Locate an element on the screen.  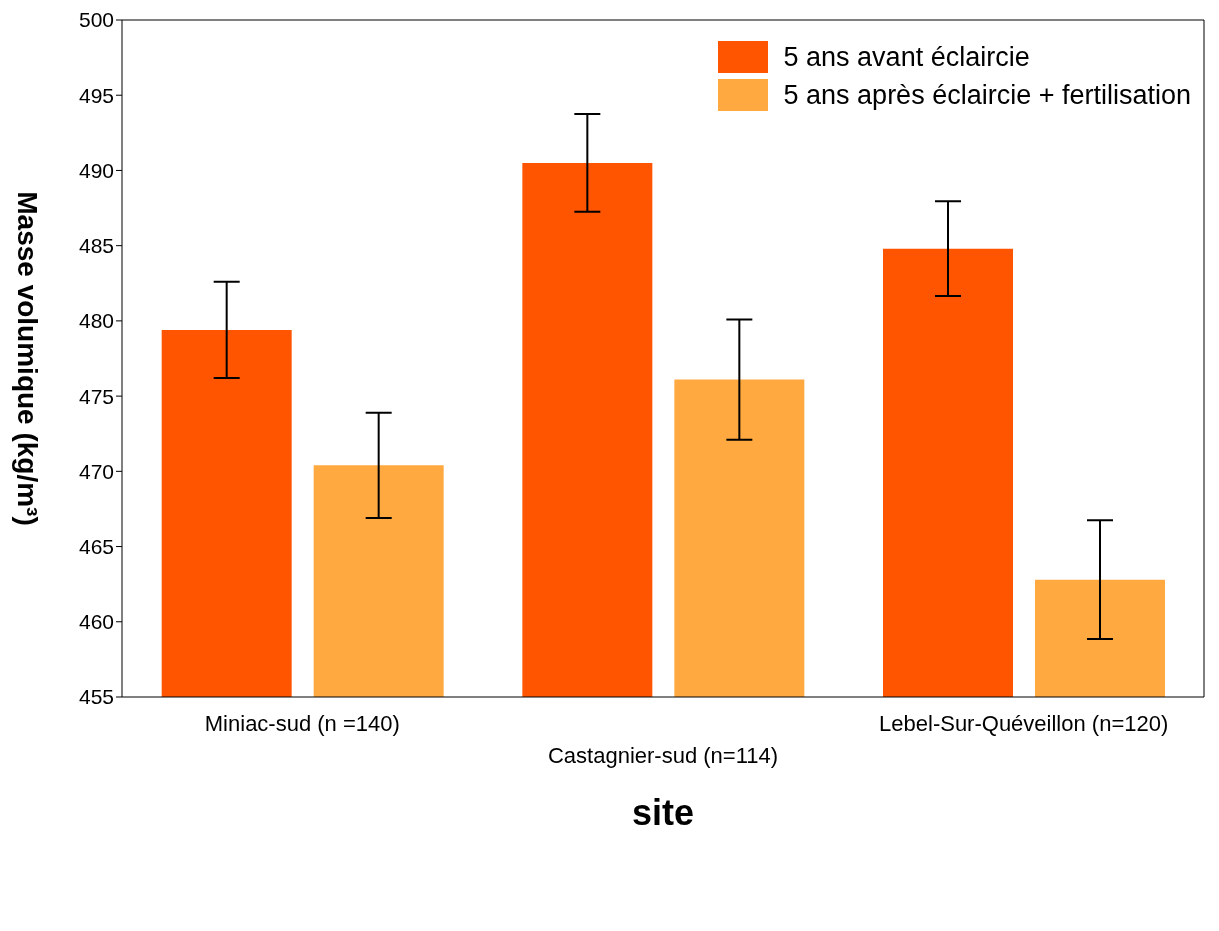
y-tick-label: 465 is located at coordinates (96, 547).